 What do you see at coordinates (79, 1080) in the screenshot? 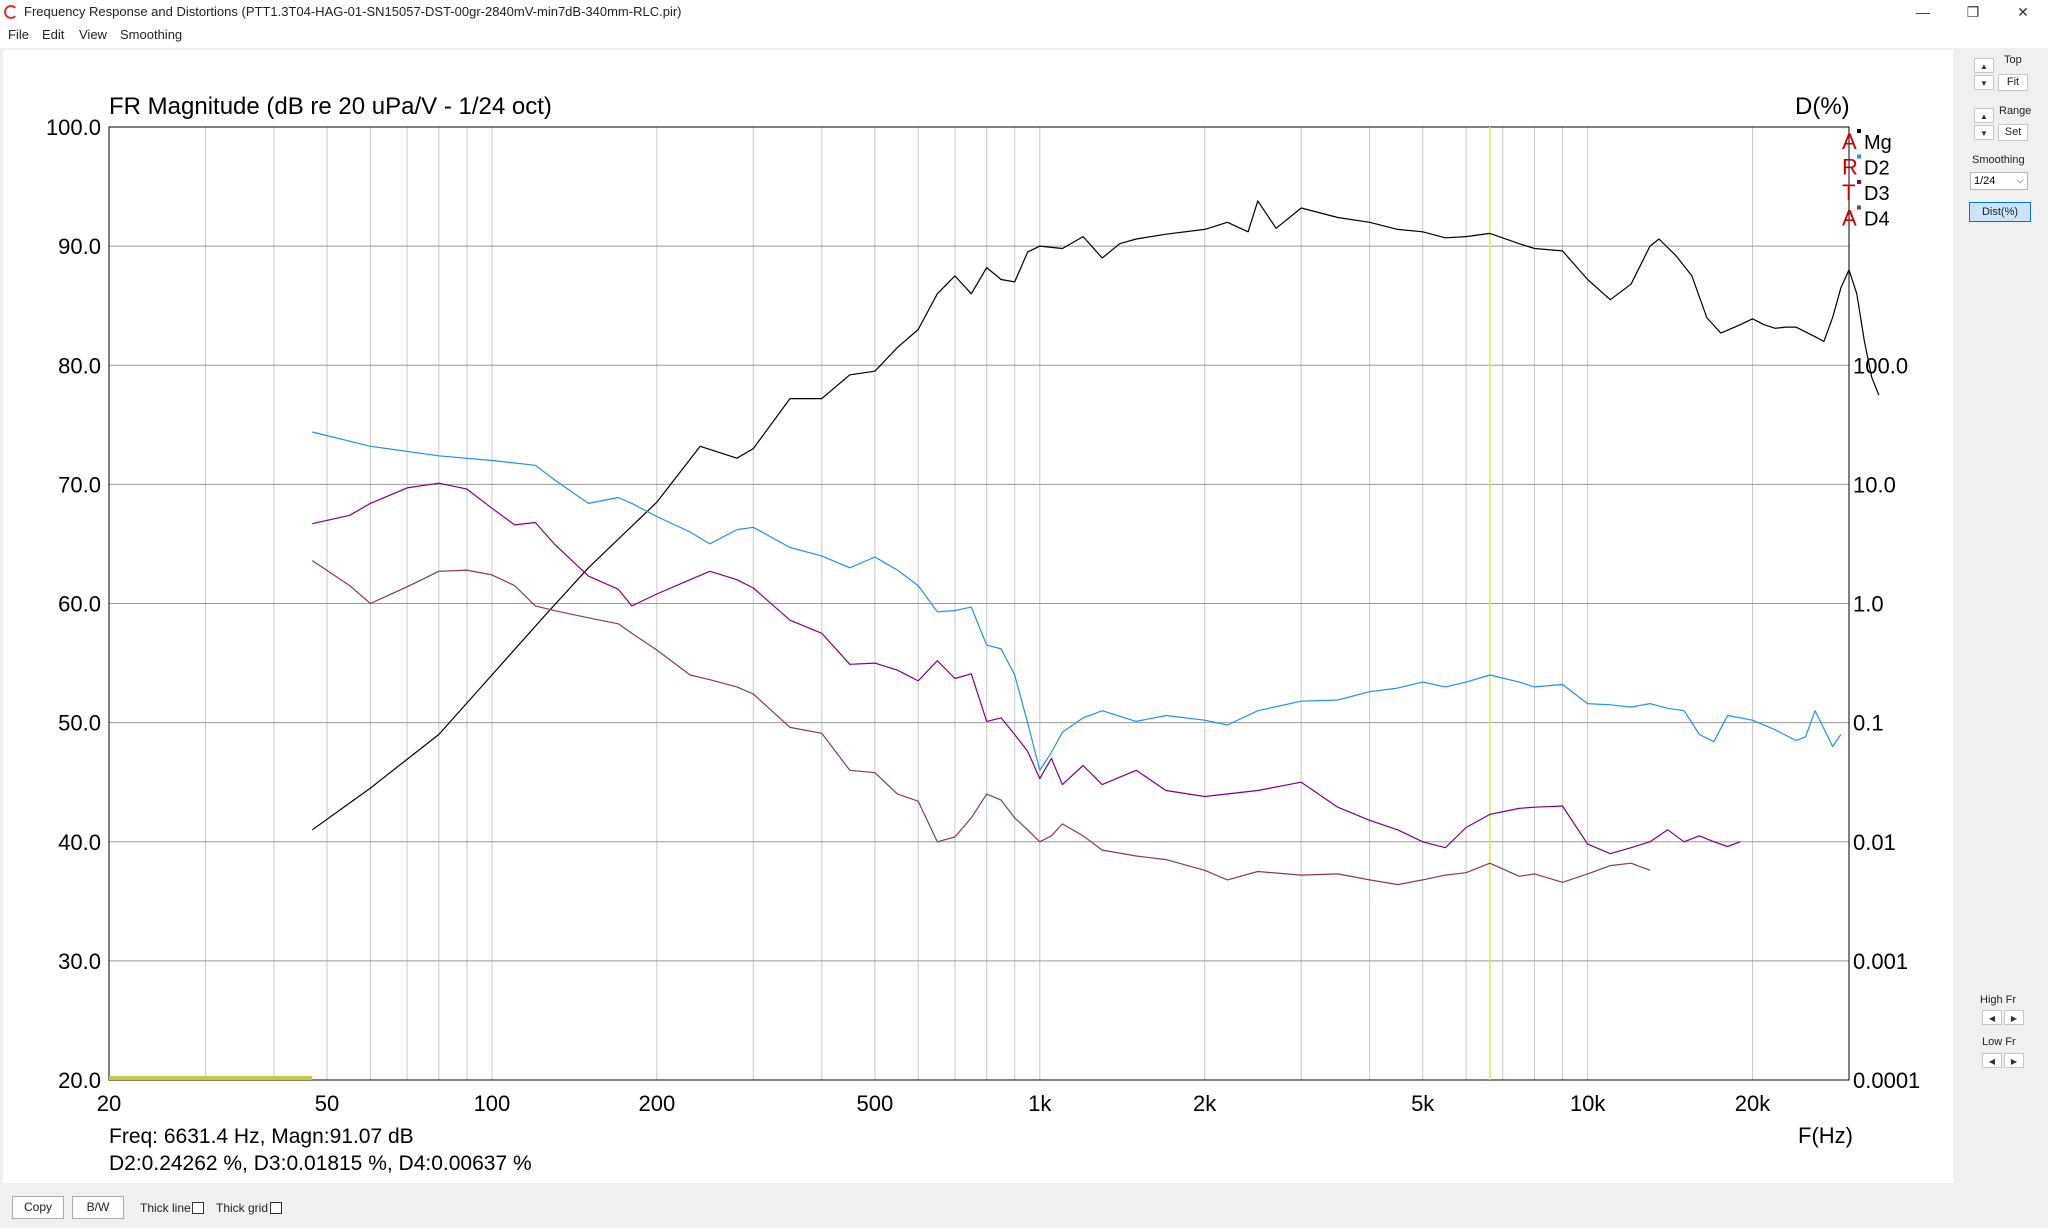
I see `y-tick-label: 20.0` at bounding box center [79, 1080].